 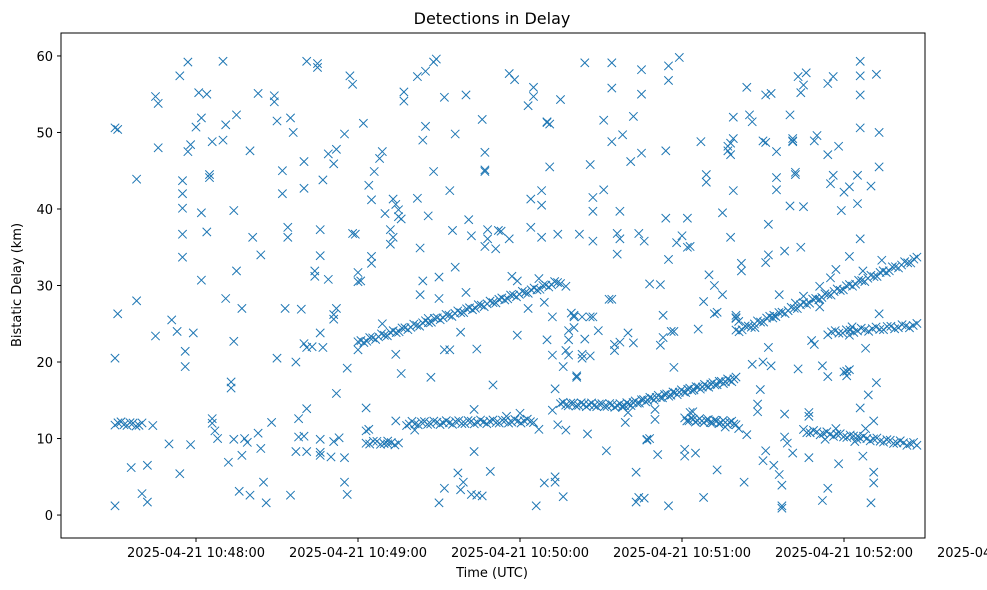 I want to click on x-tick-label: 2025-04-21 10:48:00, so click(x=196, y=553).